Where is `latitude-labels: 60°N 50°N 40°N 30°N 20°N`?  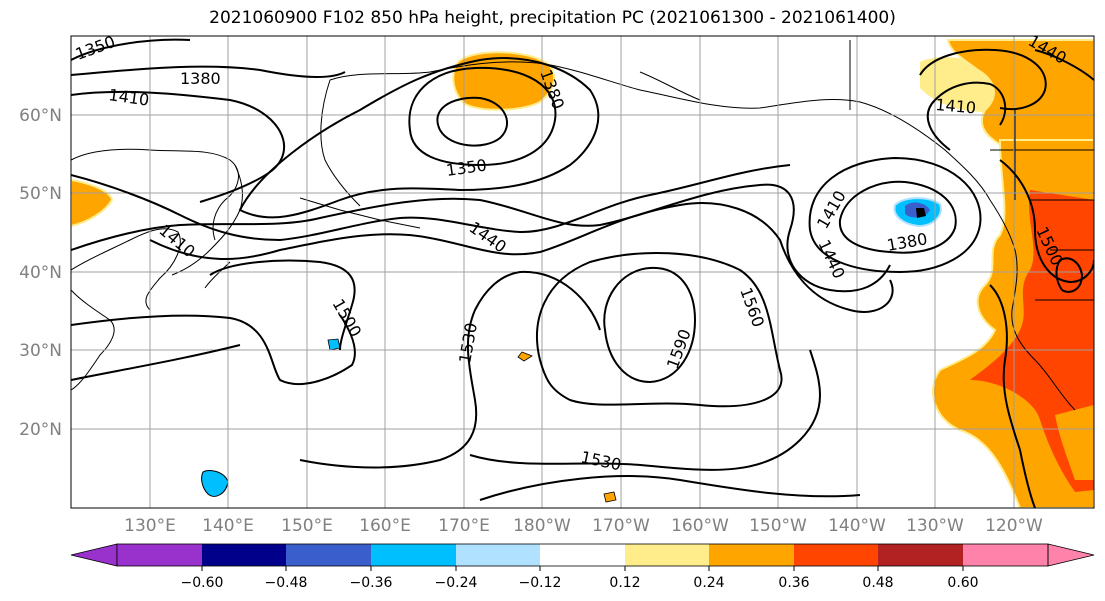
latitude-labels: 60°N 50°N 40°N 30°N 20°N is located at coordinates (40, 273).